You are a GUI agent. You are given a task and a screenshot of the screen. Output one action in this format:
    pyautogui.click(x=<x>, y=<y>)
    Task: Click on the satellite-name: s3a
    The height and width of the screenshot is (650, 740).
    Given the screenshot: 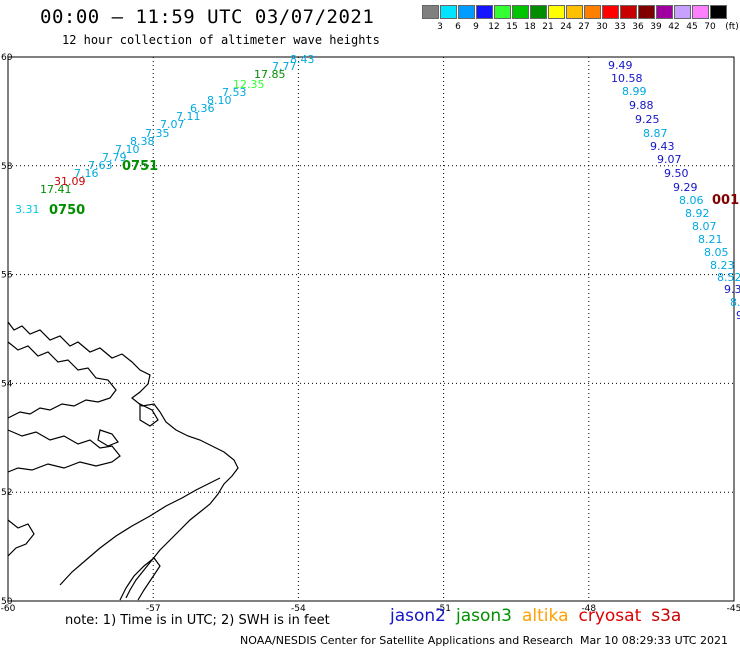 What is the action you would take?
    pyautogui.click(x=666, y=616)
    